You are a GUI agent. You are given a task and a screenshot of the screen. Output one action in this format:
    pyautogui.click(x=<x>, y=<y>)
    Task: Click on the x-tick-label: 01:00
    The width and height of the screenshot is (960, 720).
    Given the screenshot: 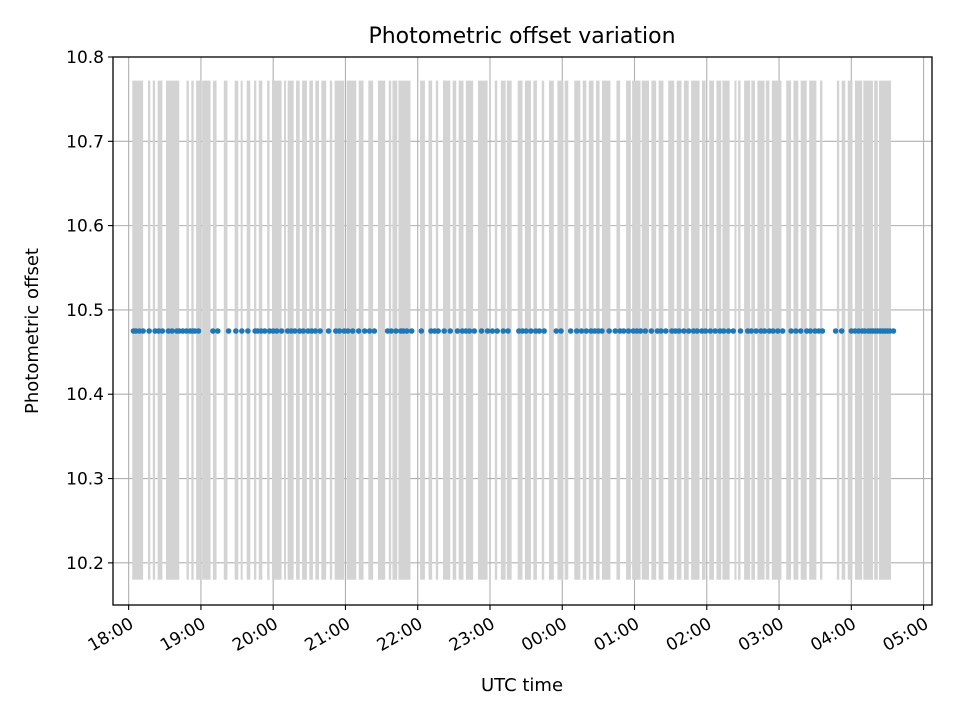 What is the action you would take?
    pyautogui.click(x=617, y=635)
    